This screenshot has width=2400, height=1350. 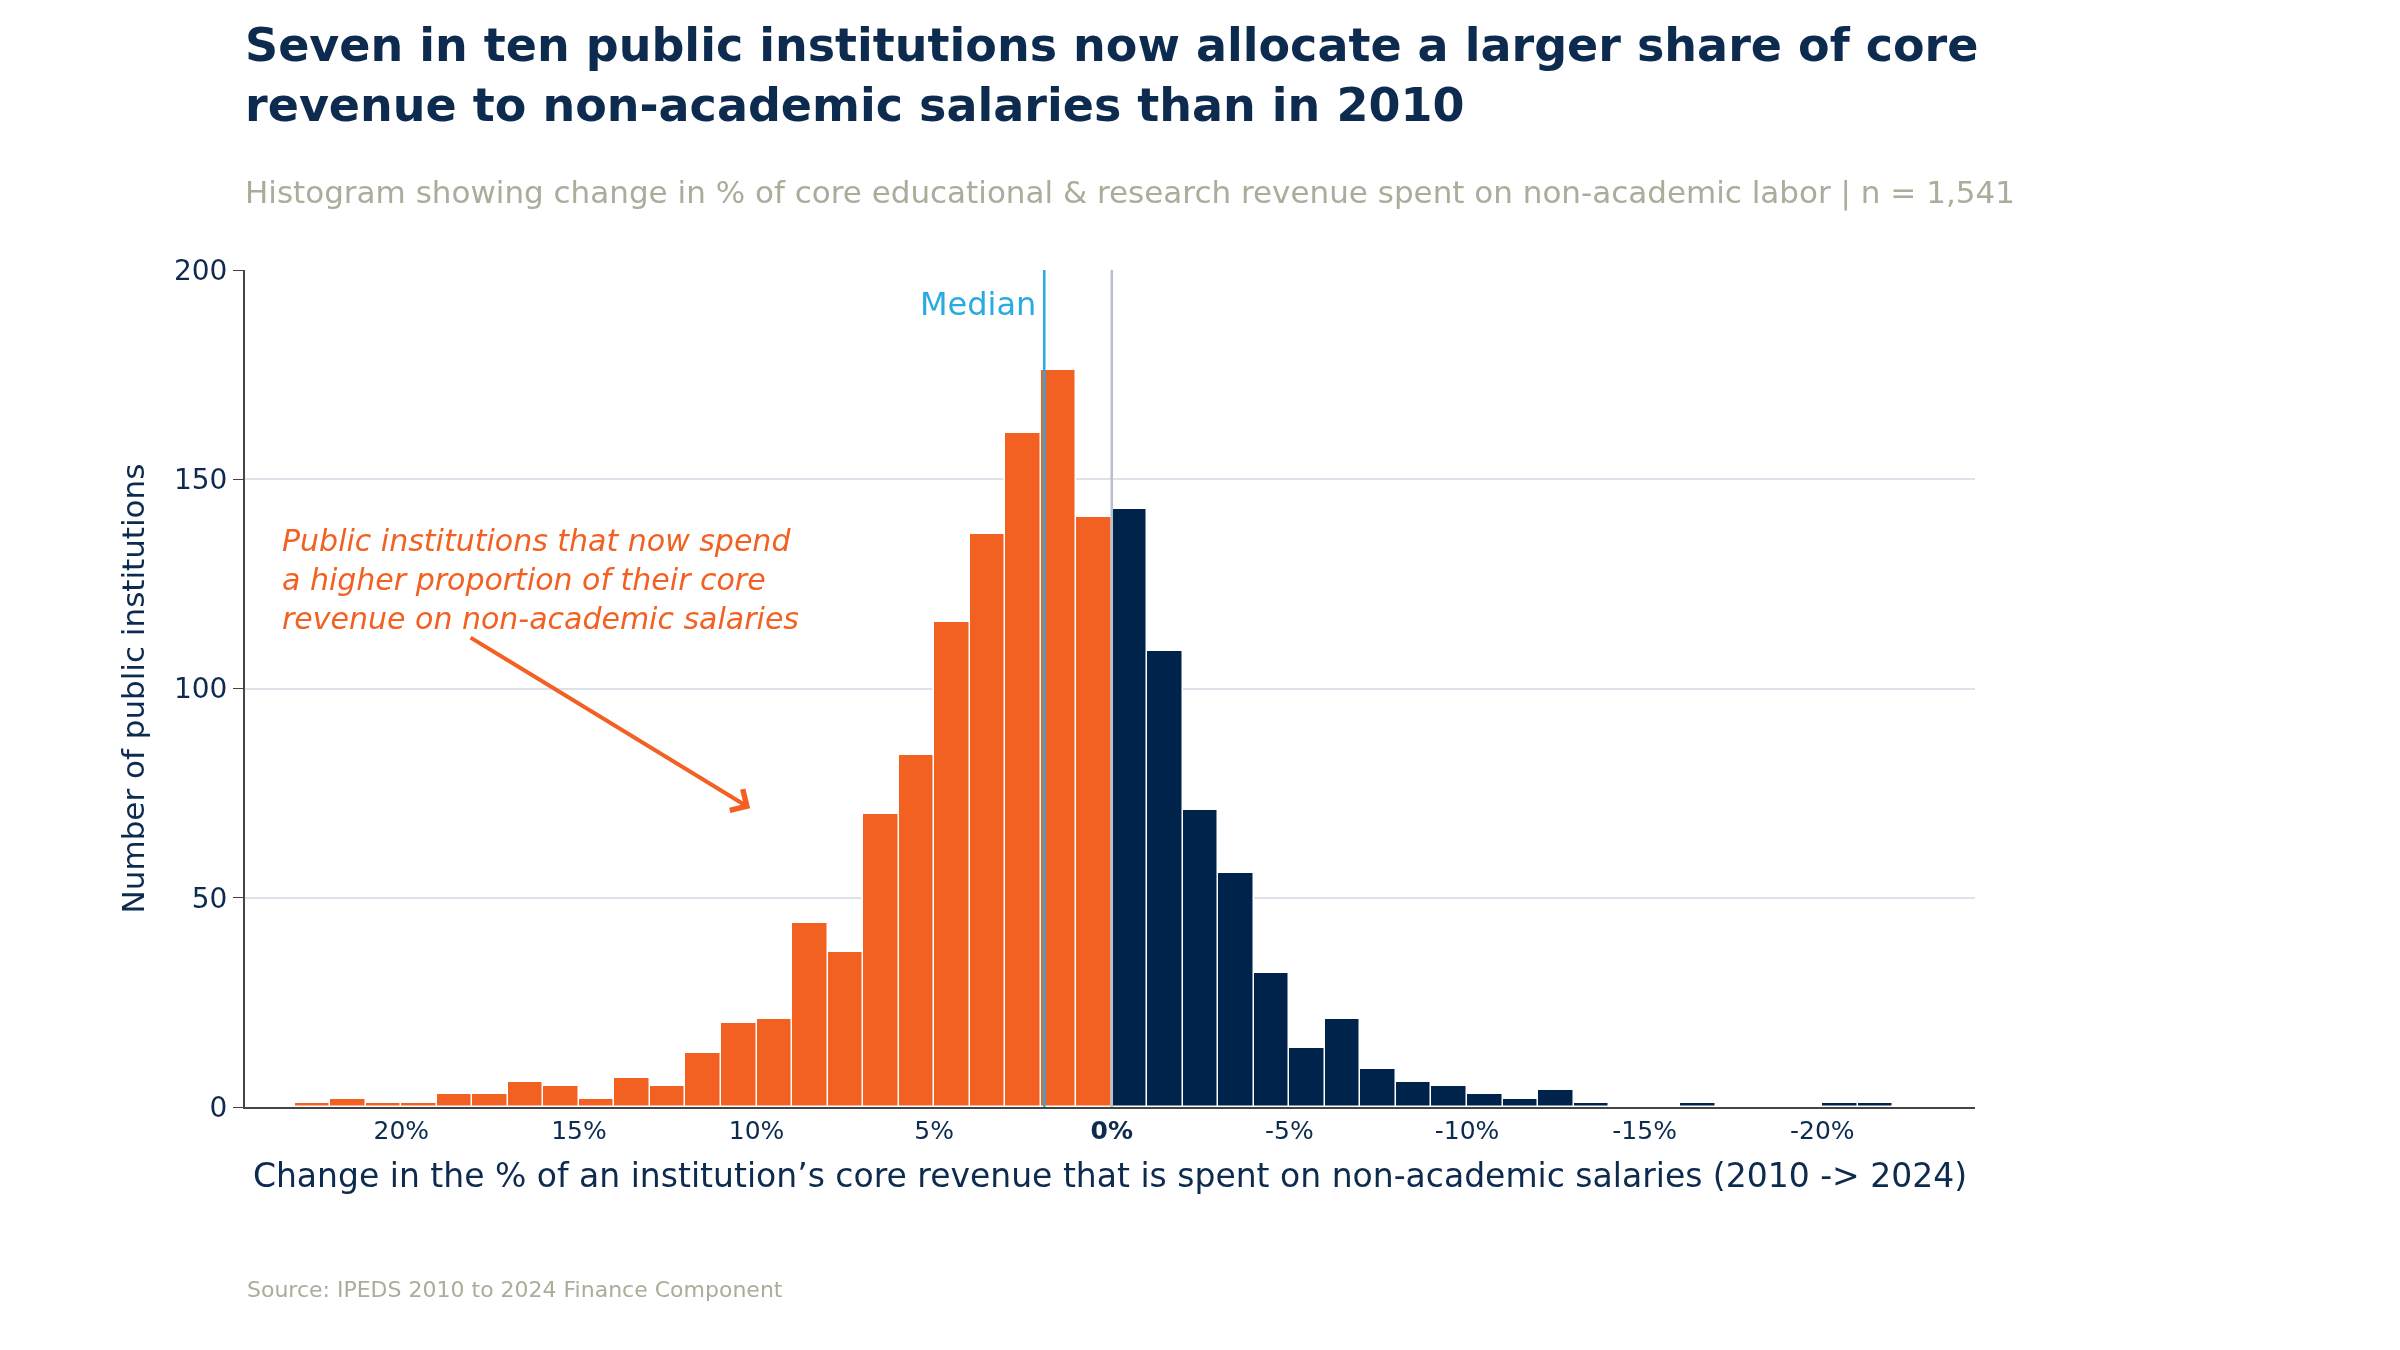 I want to click on x-tick-label: 10%, so click(x=756, y=1130).